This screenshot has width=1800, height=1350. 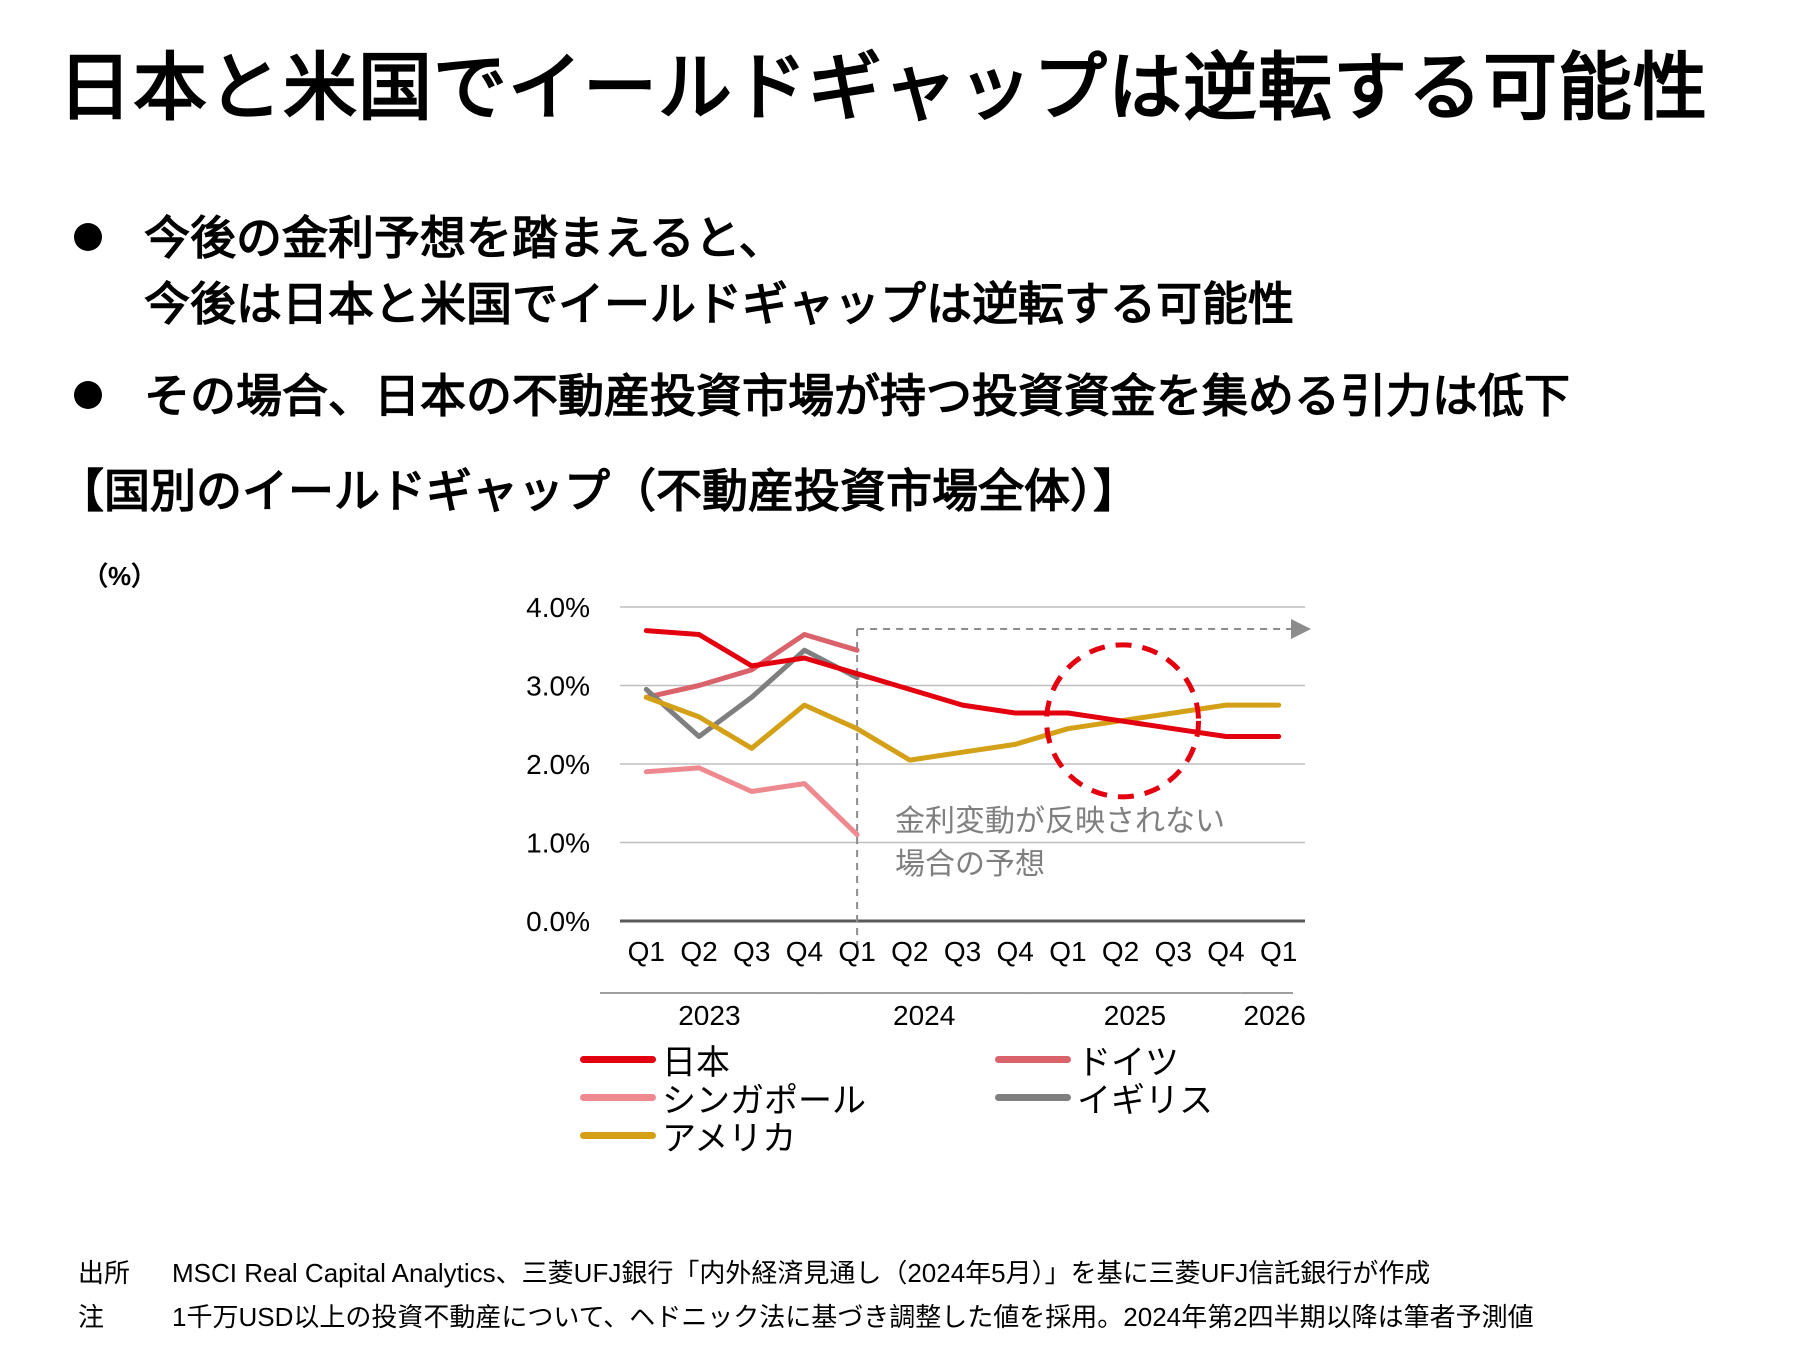 What do you see at coordinates (91, 1317) in the screenshot?
I see `note-label: 注` at bounding box center [91, 1317].